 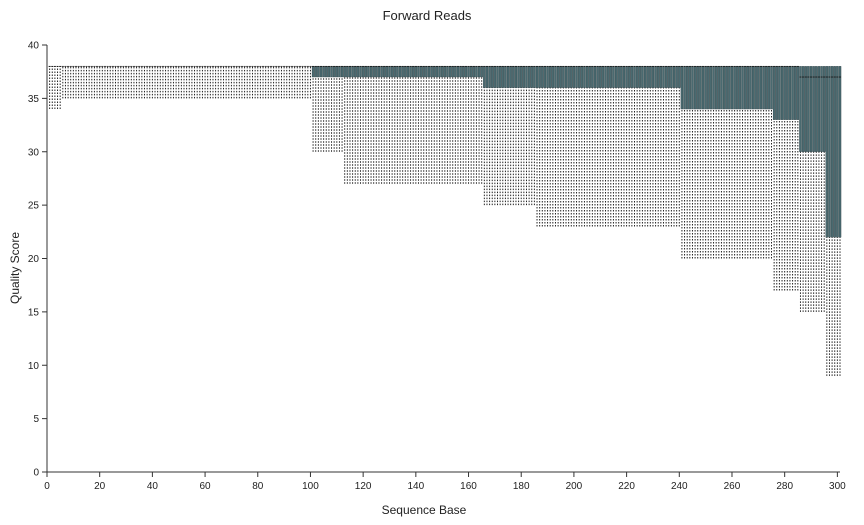 I want to click on chart-title: Forward Reads, so click(x=427, y=15).